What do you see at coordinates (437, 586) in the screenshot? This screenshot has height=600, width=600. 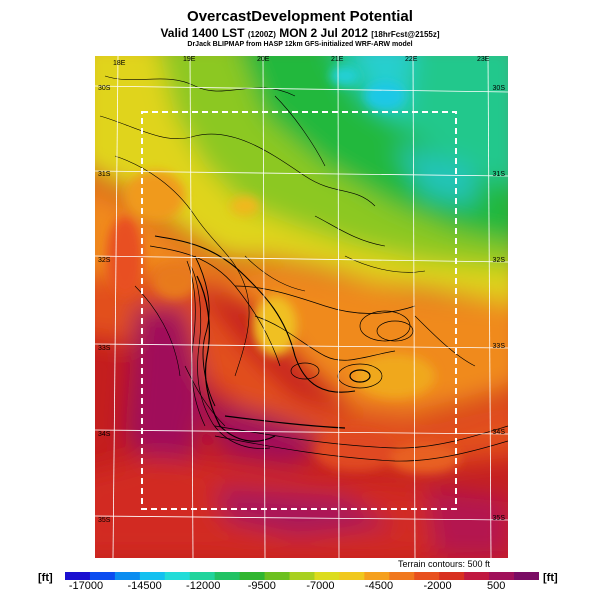 I see `colorbar-tick-label: -2000` at bounding box center [437, 586].